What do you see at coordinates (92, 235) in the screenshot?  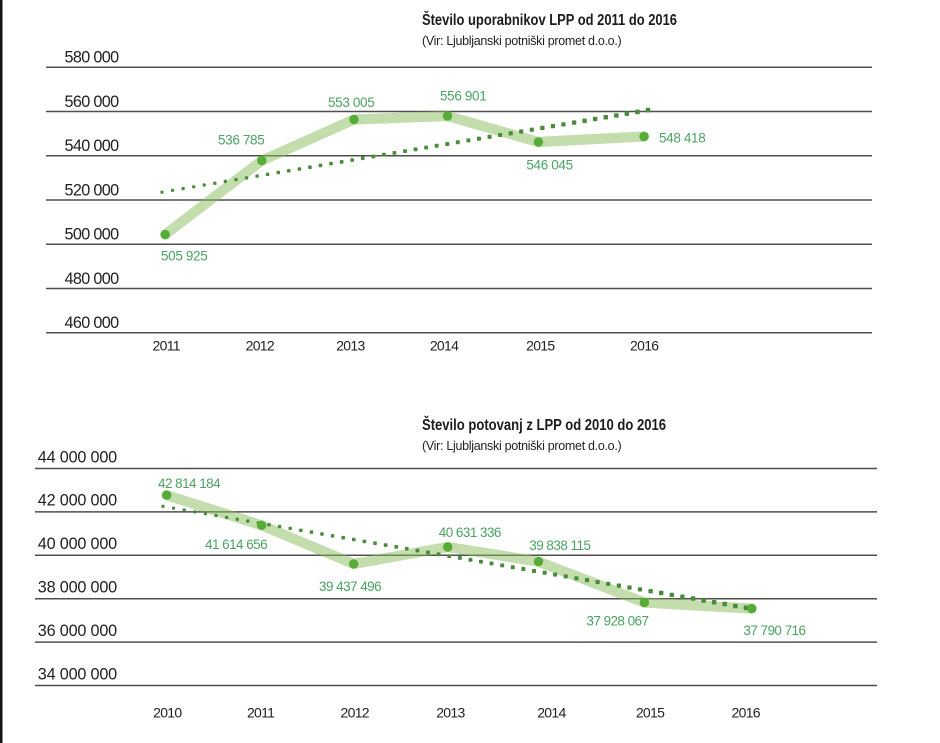 I see `svg-text: 500 000` at bounding box center [92, 235].